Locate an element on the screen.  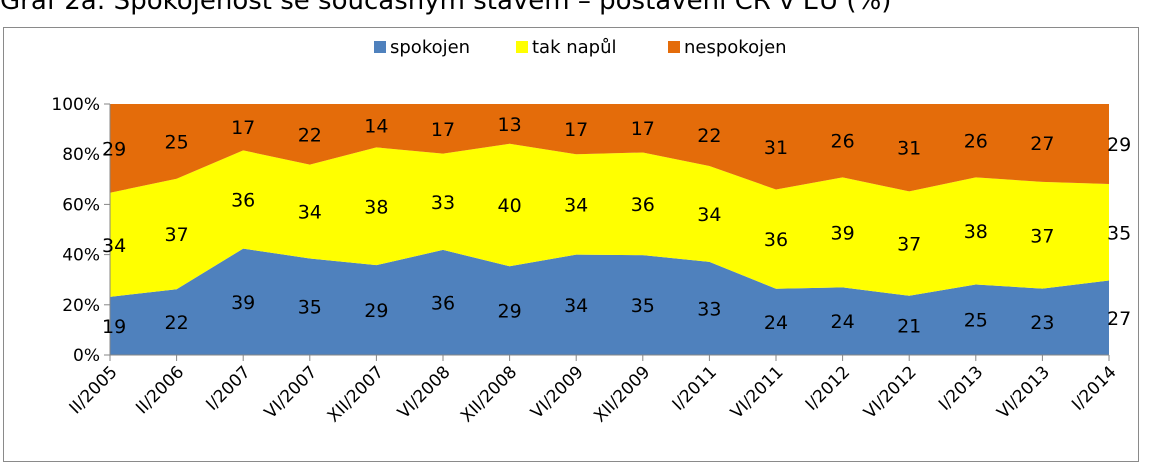
data-label: 13 is located at coordinates (510, 125).